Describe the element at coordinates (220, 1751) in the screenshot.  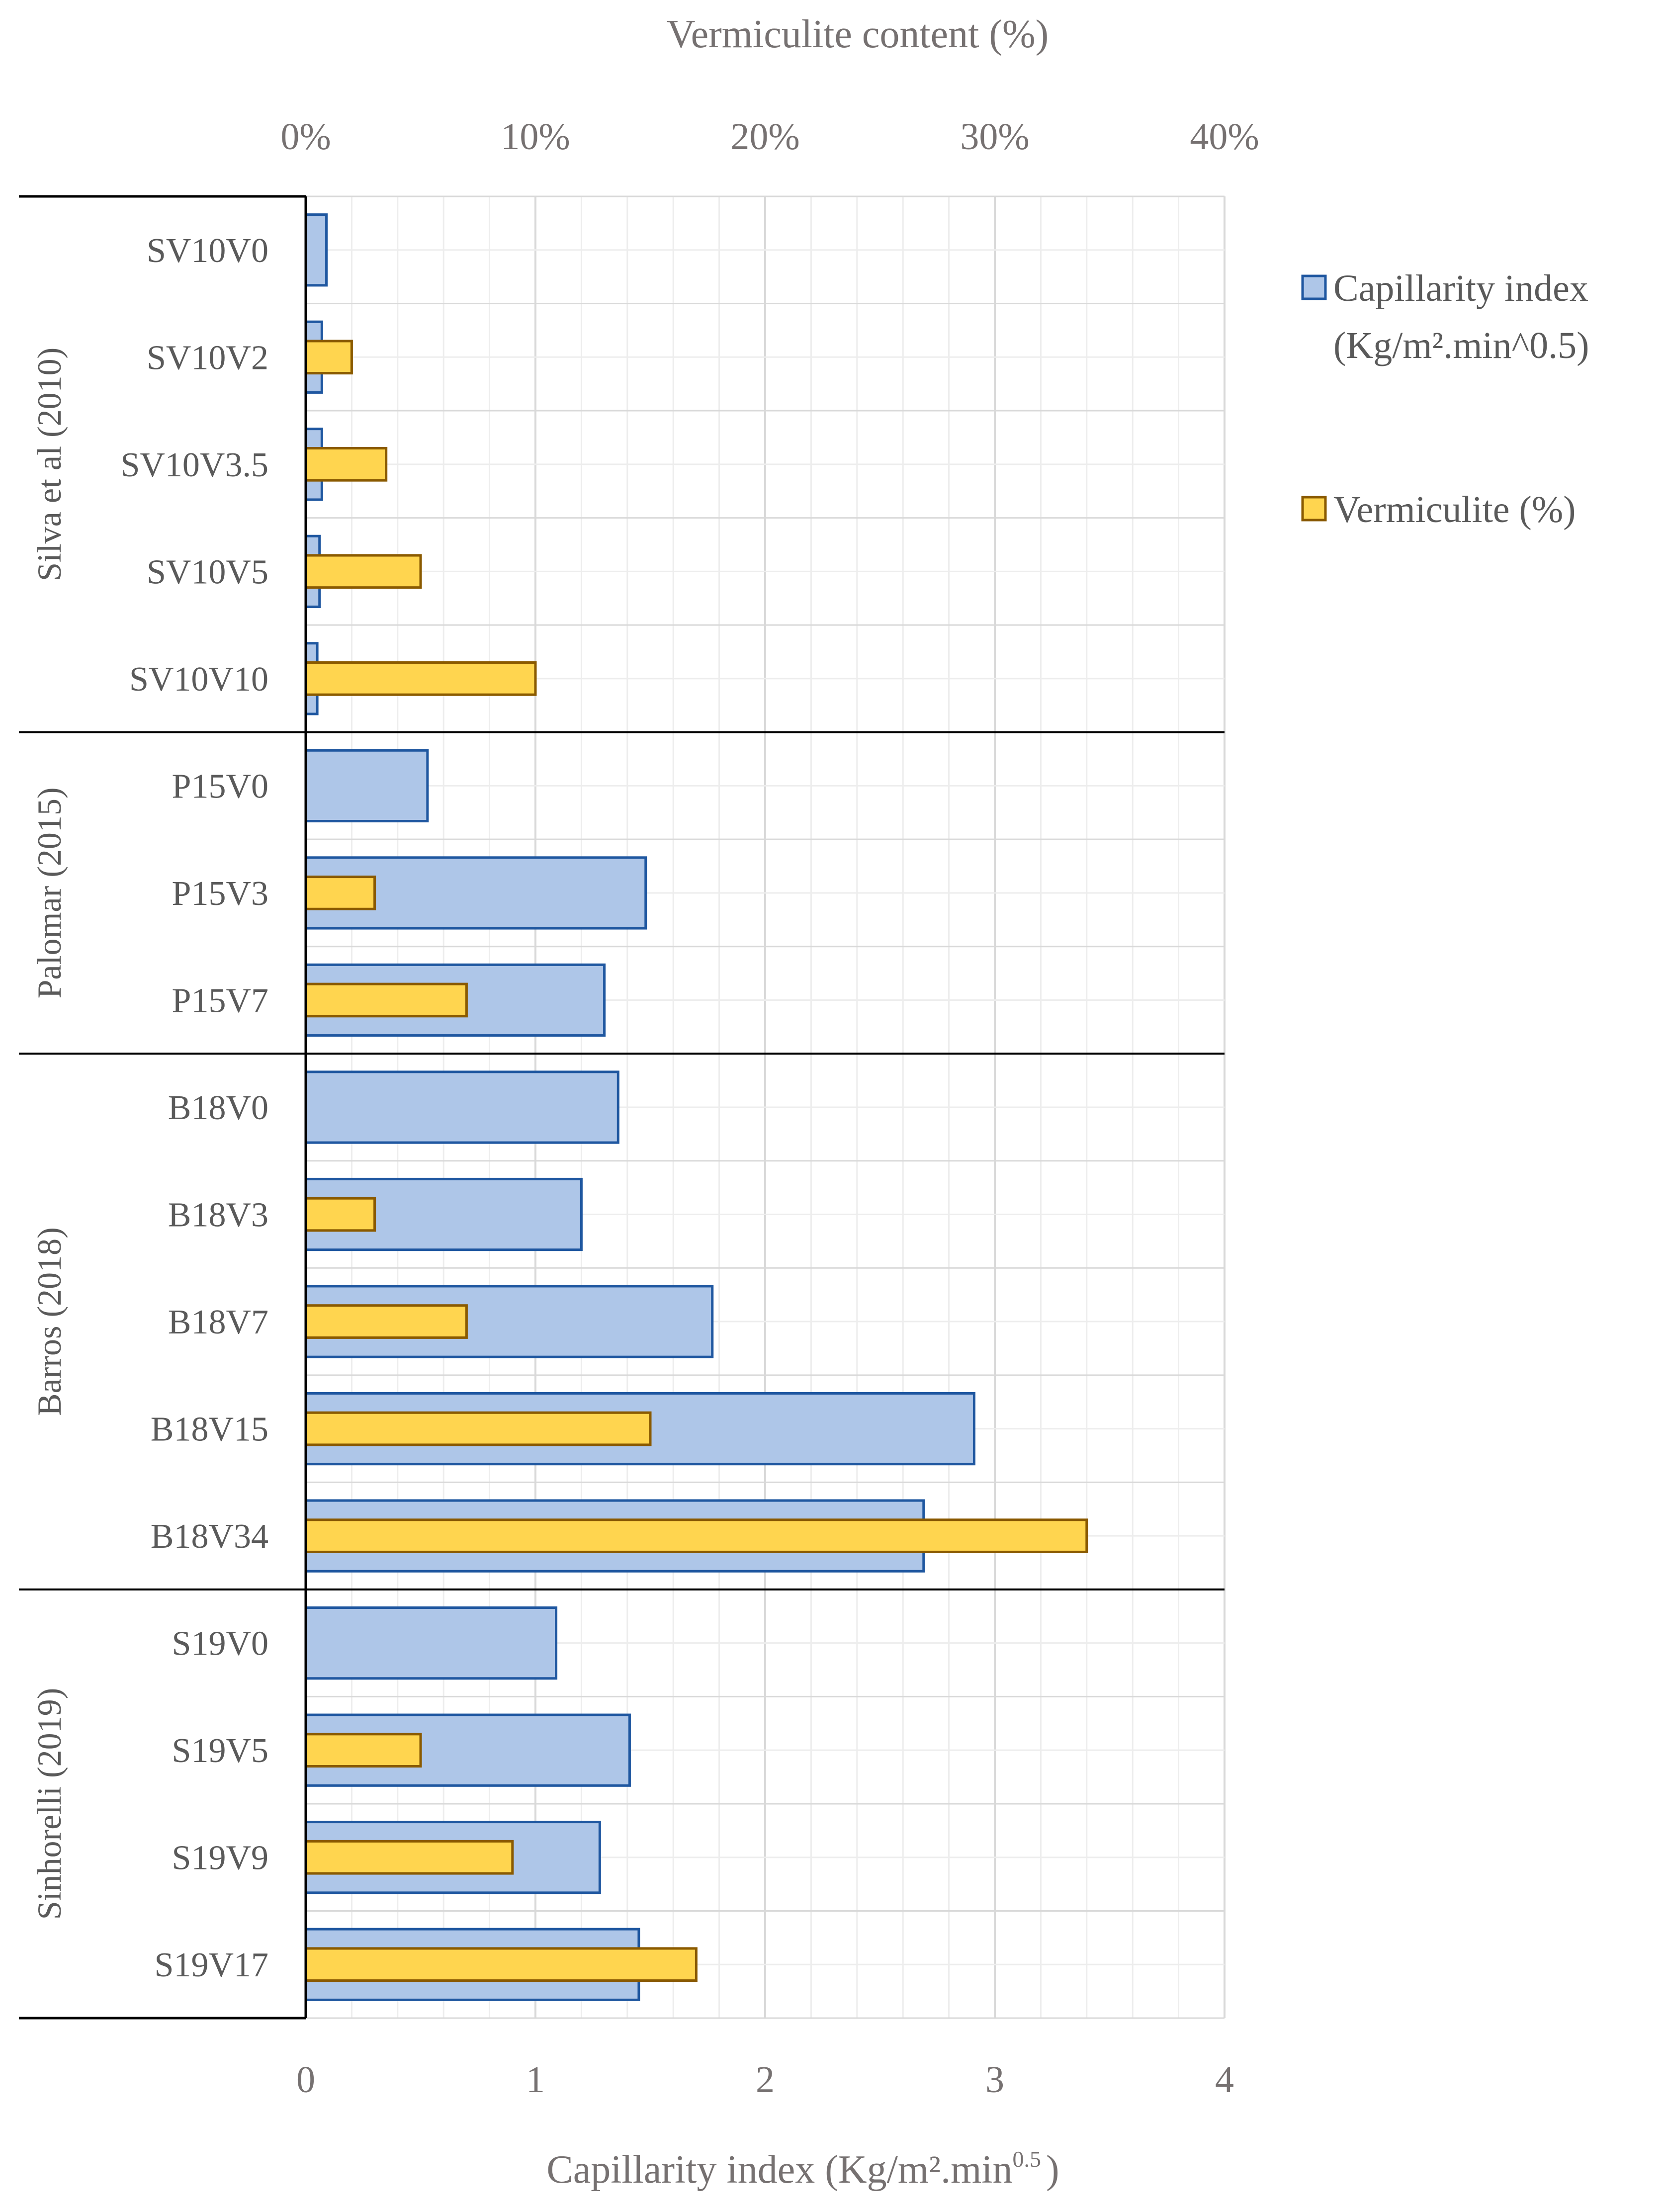
I see `category-label: S19V5` at that location.